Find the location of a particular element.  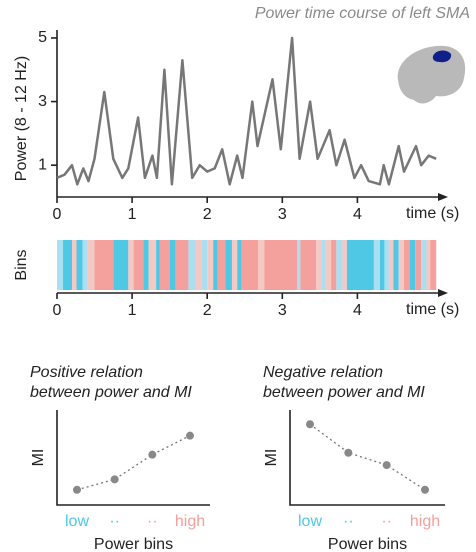

y-axis-label: Bins is located at coordinates (21, 264).